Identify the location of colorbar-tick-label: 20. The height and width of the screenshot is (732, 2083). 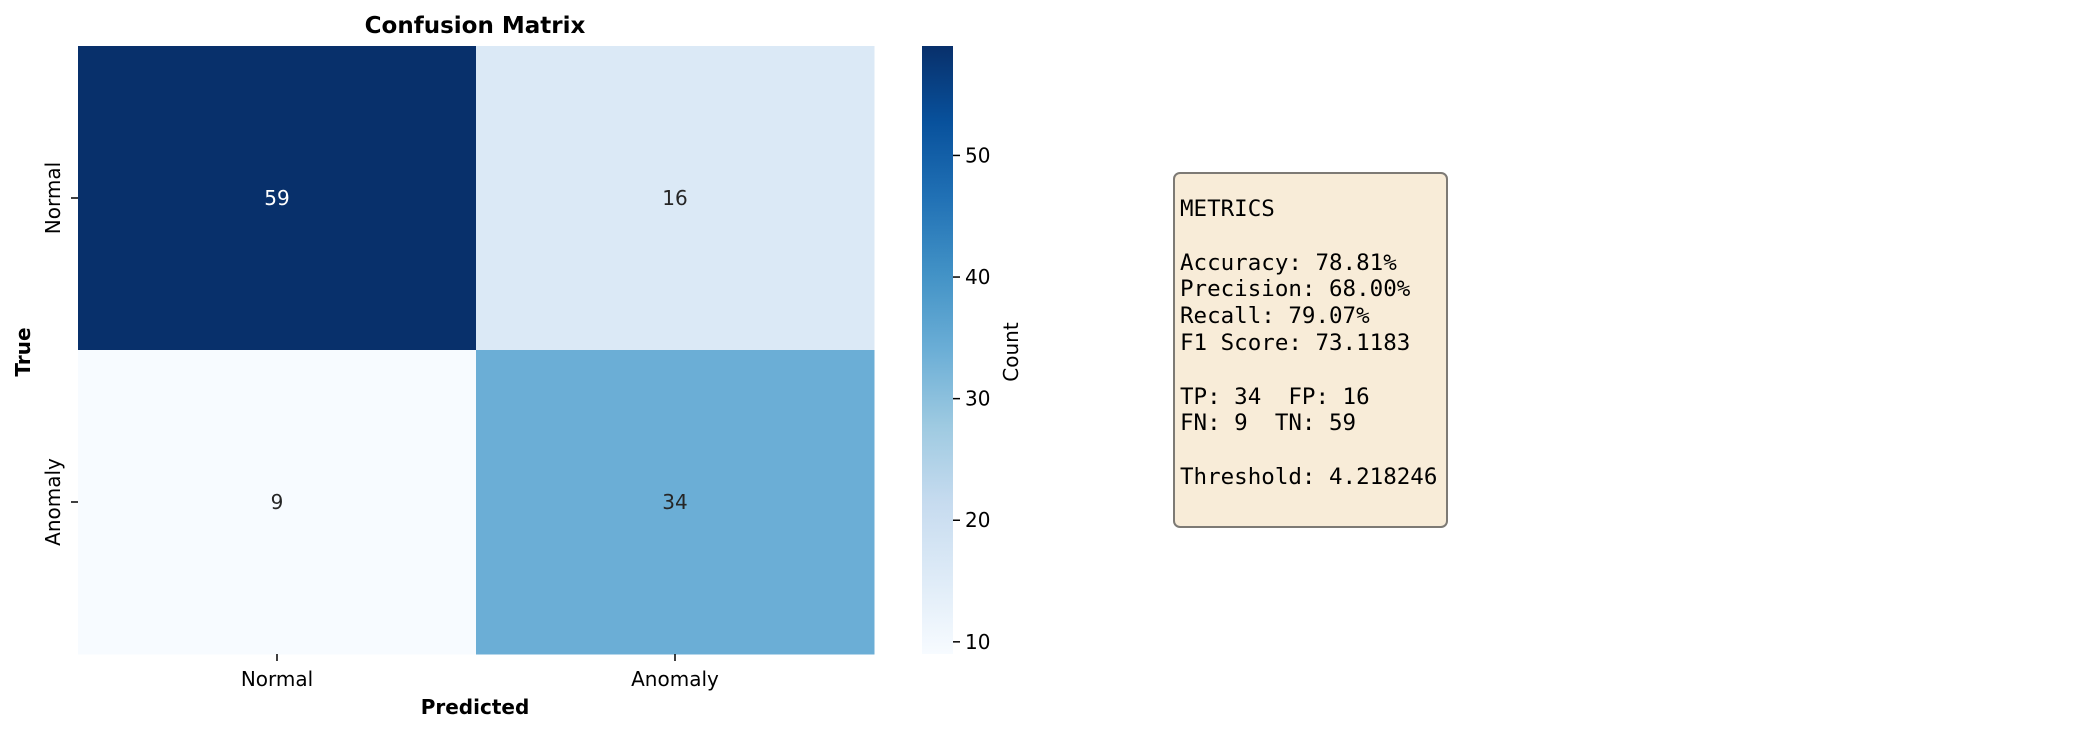
(977, 520).